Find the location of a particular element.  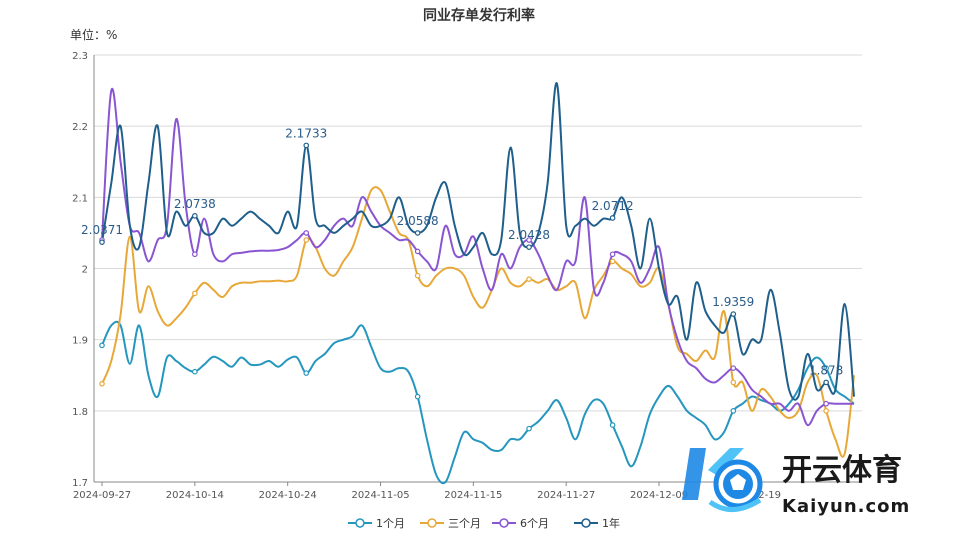

watermark-english-text: Kaiyun.com is located at coordinates (846, 506).